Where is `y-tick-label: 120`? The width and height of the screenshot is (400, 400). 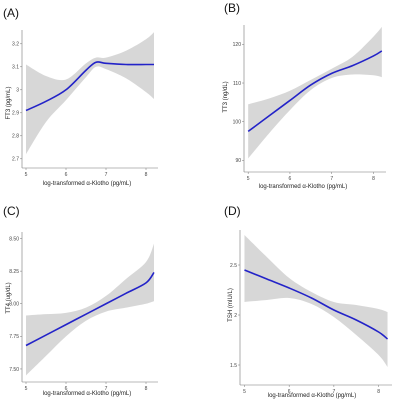
y-tick-label: 120 is located at coordinates (237, 45).